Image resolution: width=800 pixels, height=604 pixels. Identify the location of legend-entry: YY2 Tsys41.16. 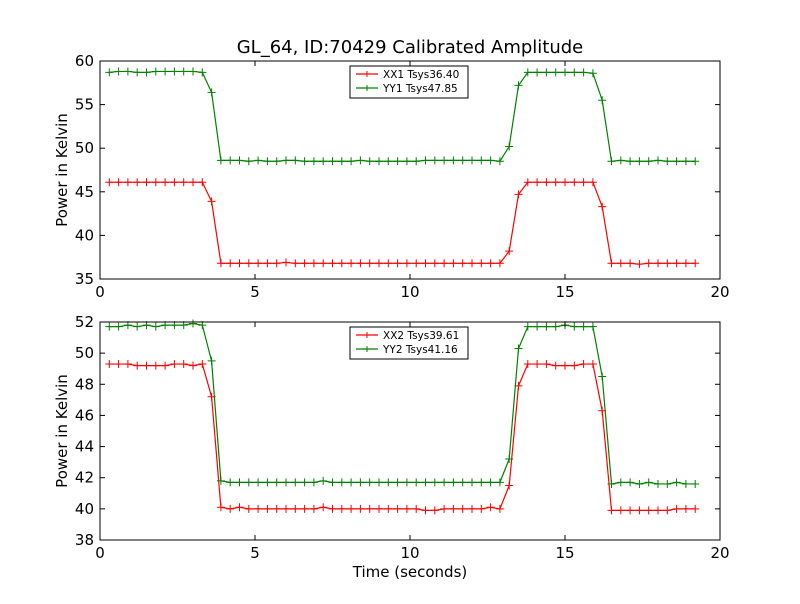
(407, 350).